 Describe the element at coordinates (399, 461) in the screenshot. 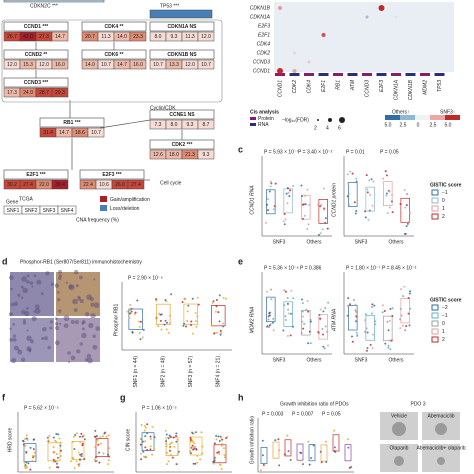

I see `organoid` at that location.